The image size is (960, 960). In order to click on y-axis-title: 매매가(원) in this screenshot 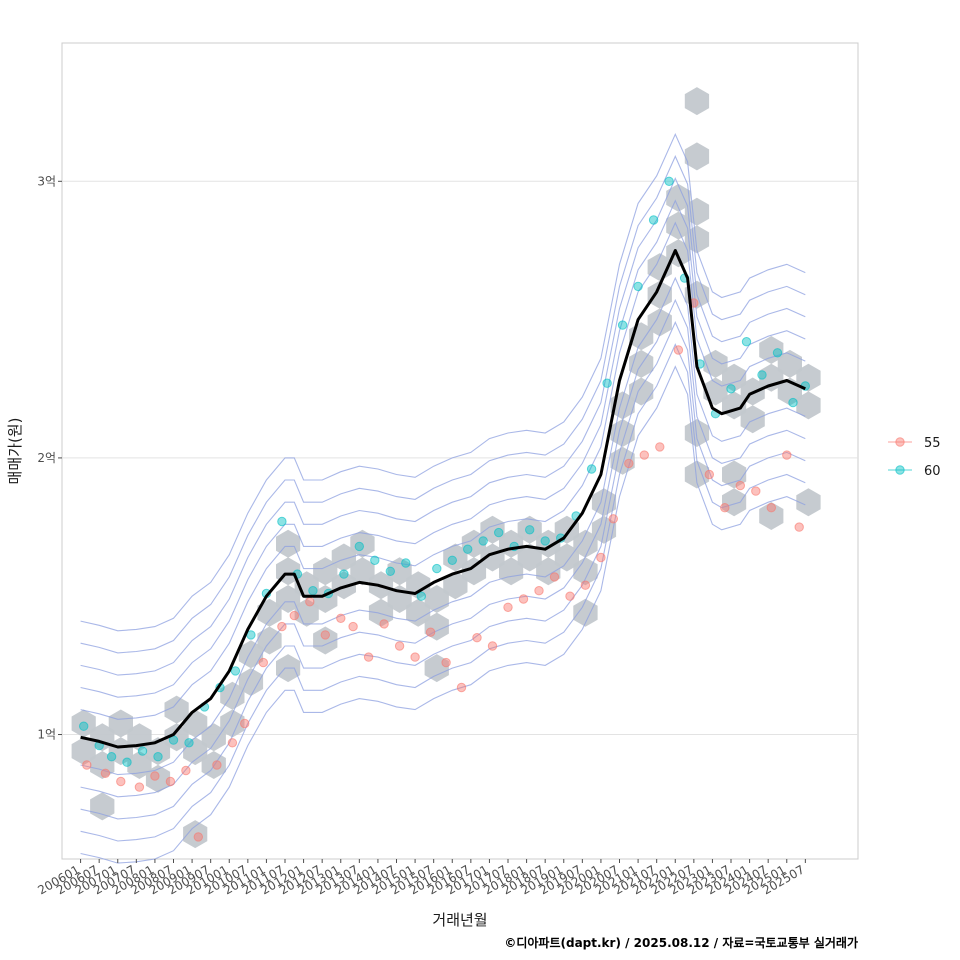, I will do `click(15, 451)`.